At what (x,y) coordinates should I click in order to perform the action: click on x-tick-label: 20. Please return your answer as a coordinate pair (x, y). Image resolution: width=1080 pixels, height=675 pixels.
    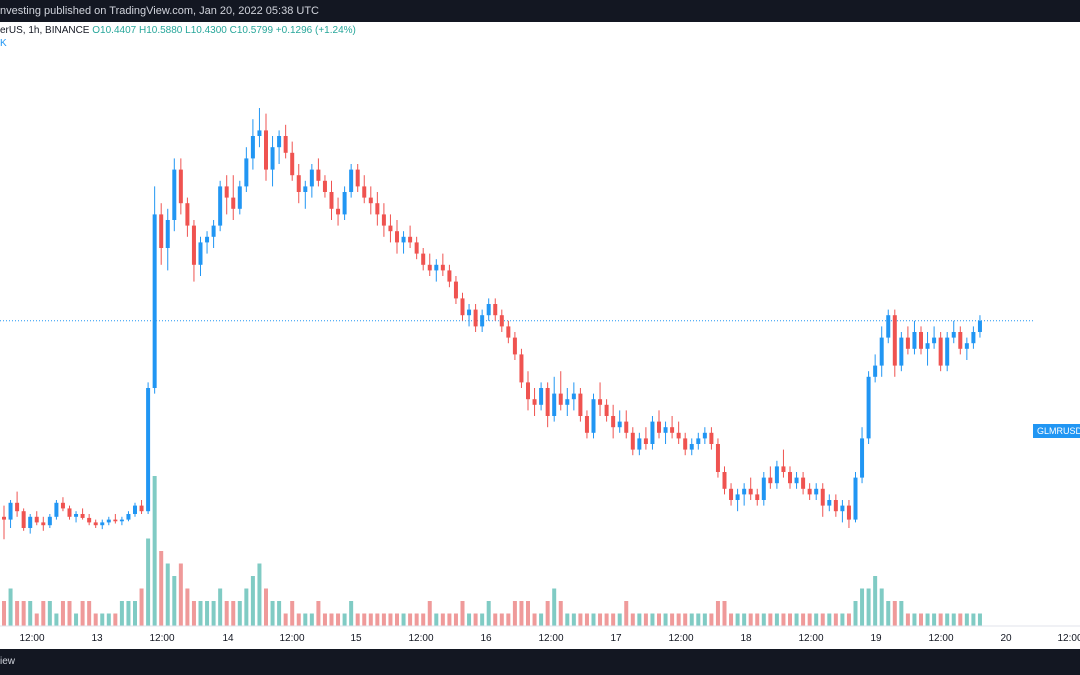
    Looking at the image, I should click on (1006, 638).